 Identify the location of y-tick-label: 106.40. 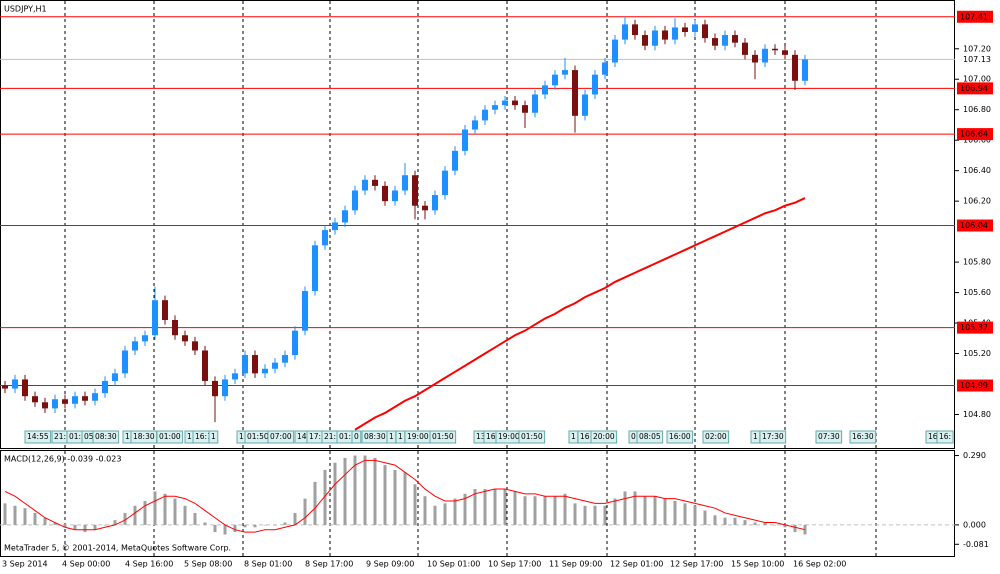
(977, 170).